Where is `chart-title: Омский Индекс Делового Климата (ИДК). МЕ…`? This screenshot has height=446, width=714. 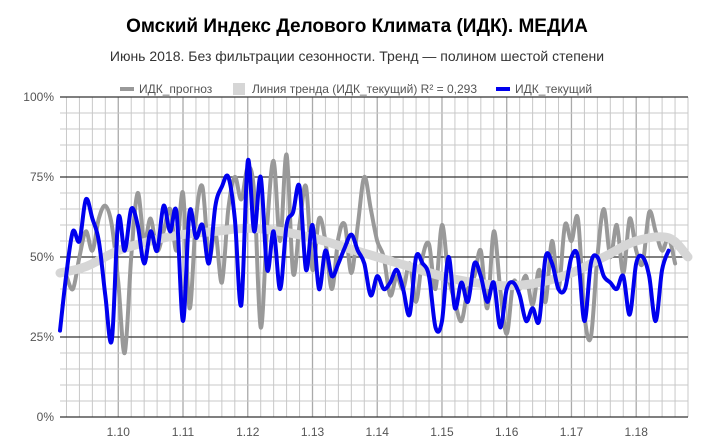 chart-title: Омский Индекс Делового Климата (ИДК). МЕ… is located at coordinates (357, 26).